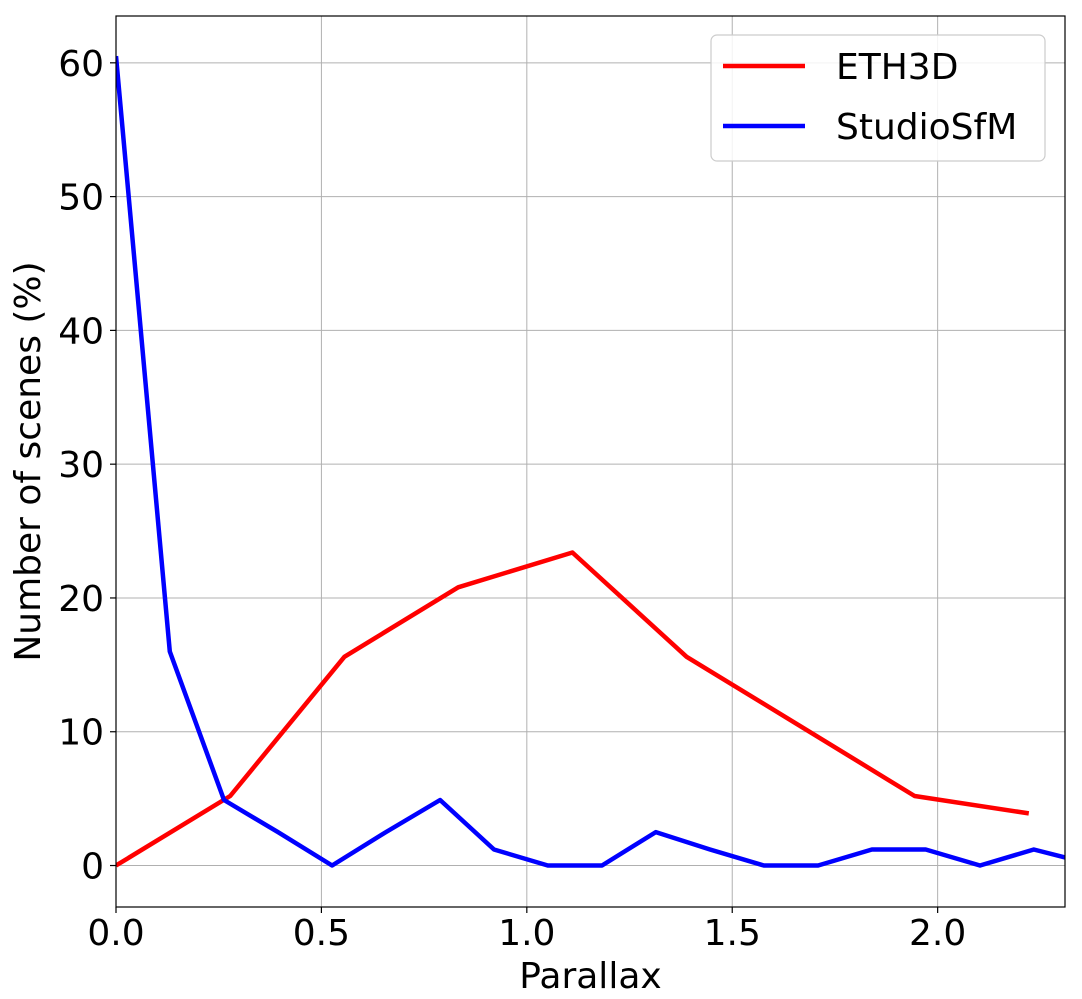 The width and height of the screenshot is (1082, 999). I want to click on y-tick-label: 60, so click(81, 64).